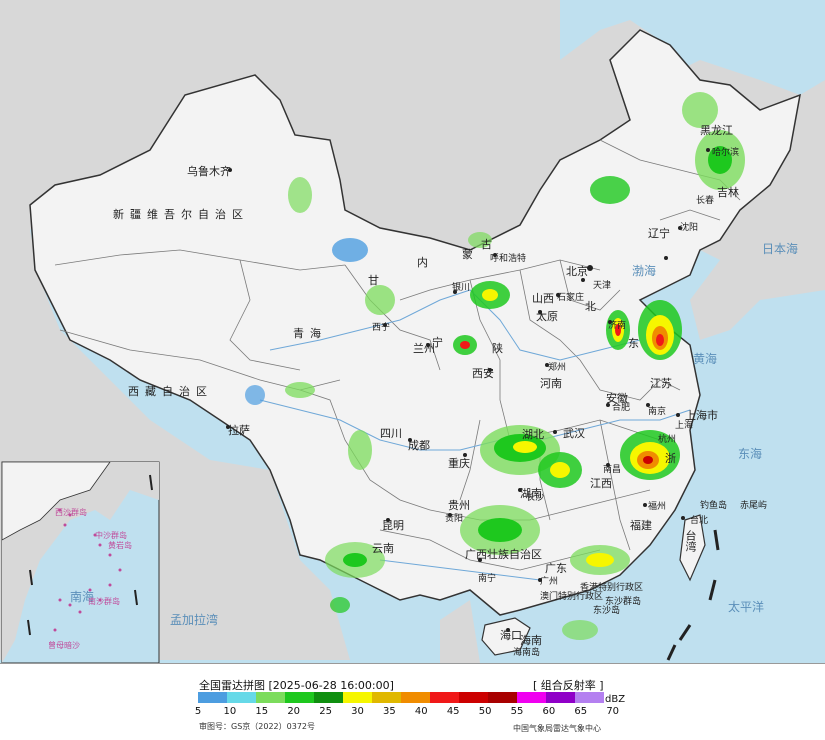  What do you see at coordinates (581, 711) in the screenshot?
I see `legend-tick-label: 65` at bounding box center [581, 711].